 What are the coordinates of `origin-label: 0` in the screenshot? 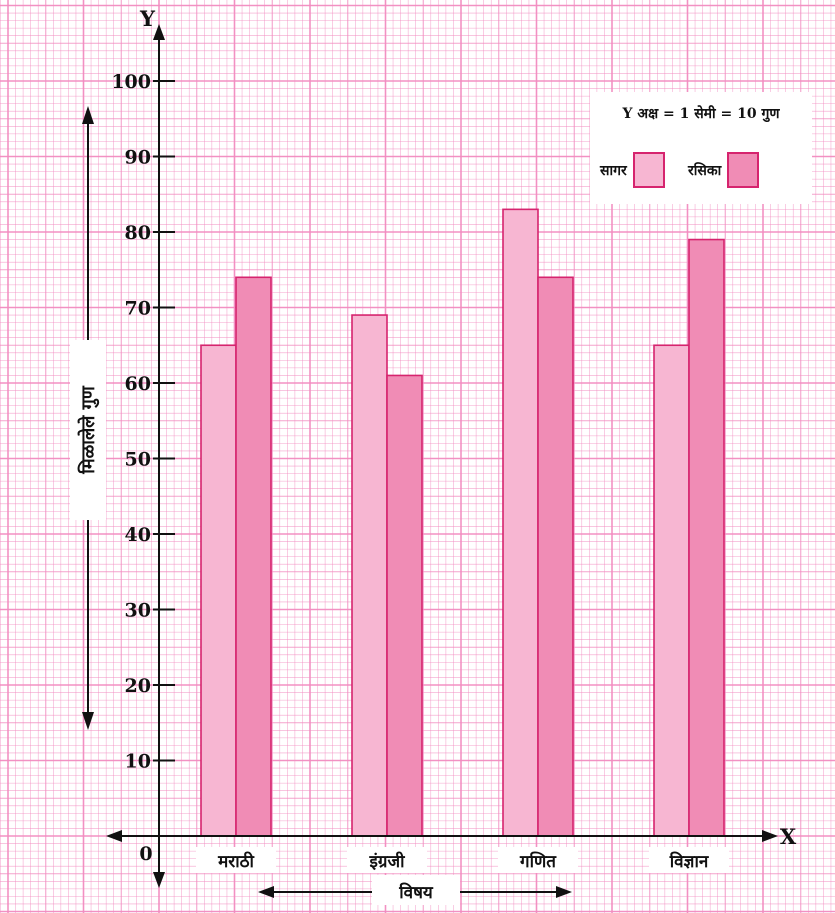 It's located at (145, 854).